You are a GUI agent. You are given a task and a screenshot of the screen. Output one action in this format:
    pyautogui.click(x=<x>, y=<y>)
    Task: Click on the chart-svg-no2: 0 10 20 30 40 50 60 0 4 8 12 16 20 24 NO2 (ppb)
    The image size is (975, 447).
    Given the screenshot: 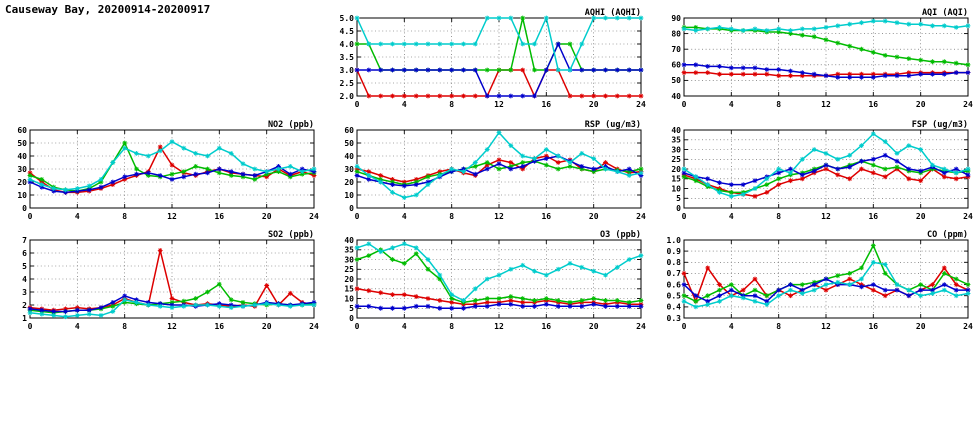 What is the action you would take?
    pyautogui.click(x=168, y=170)
    